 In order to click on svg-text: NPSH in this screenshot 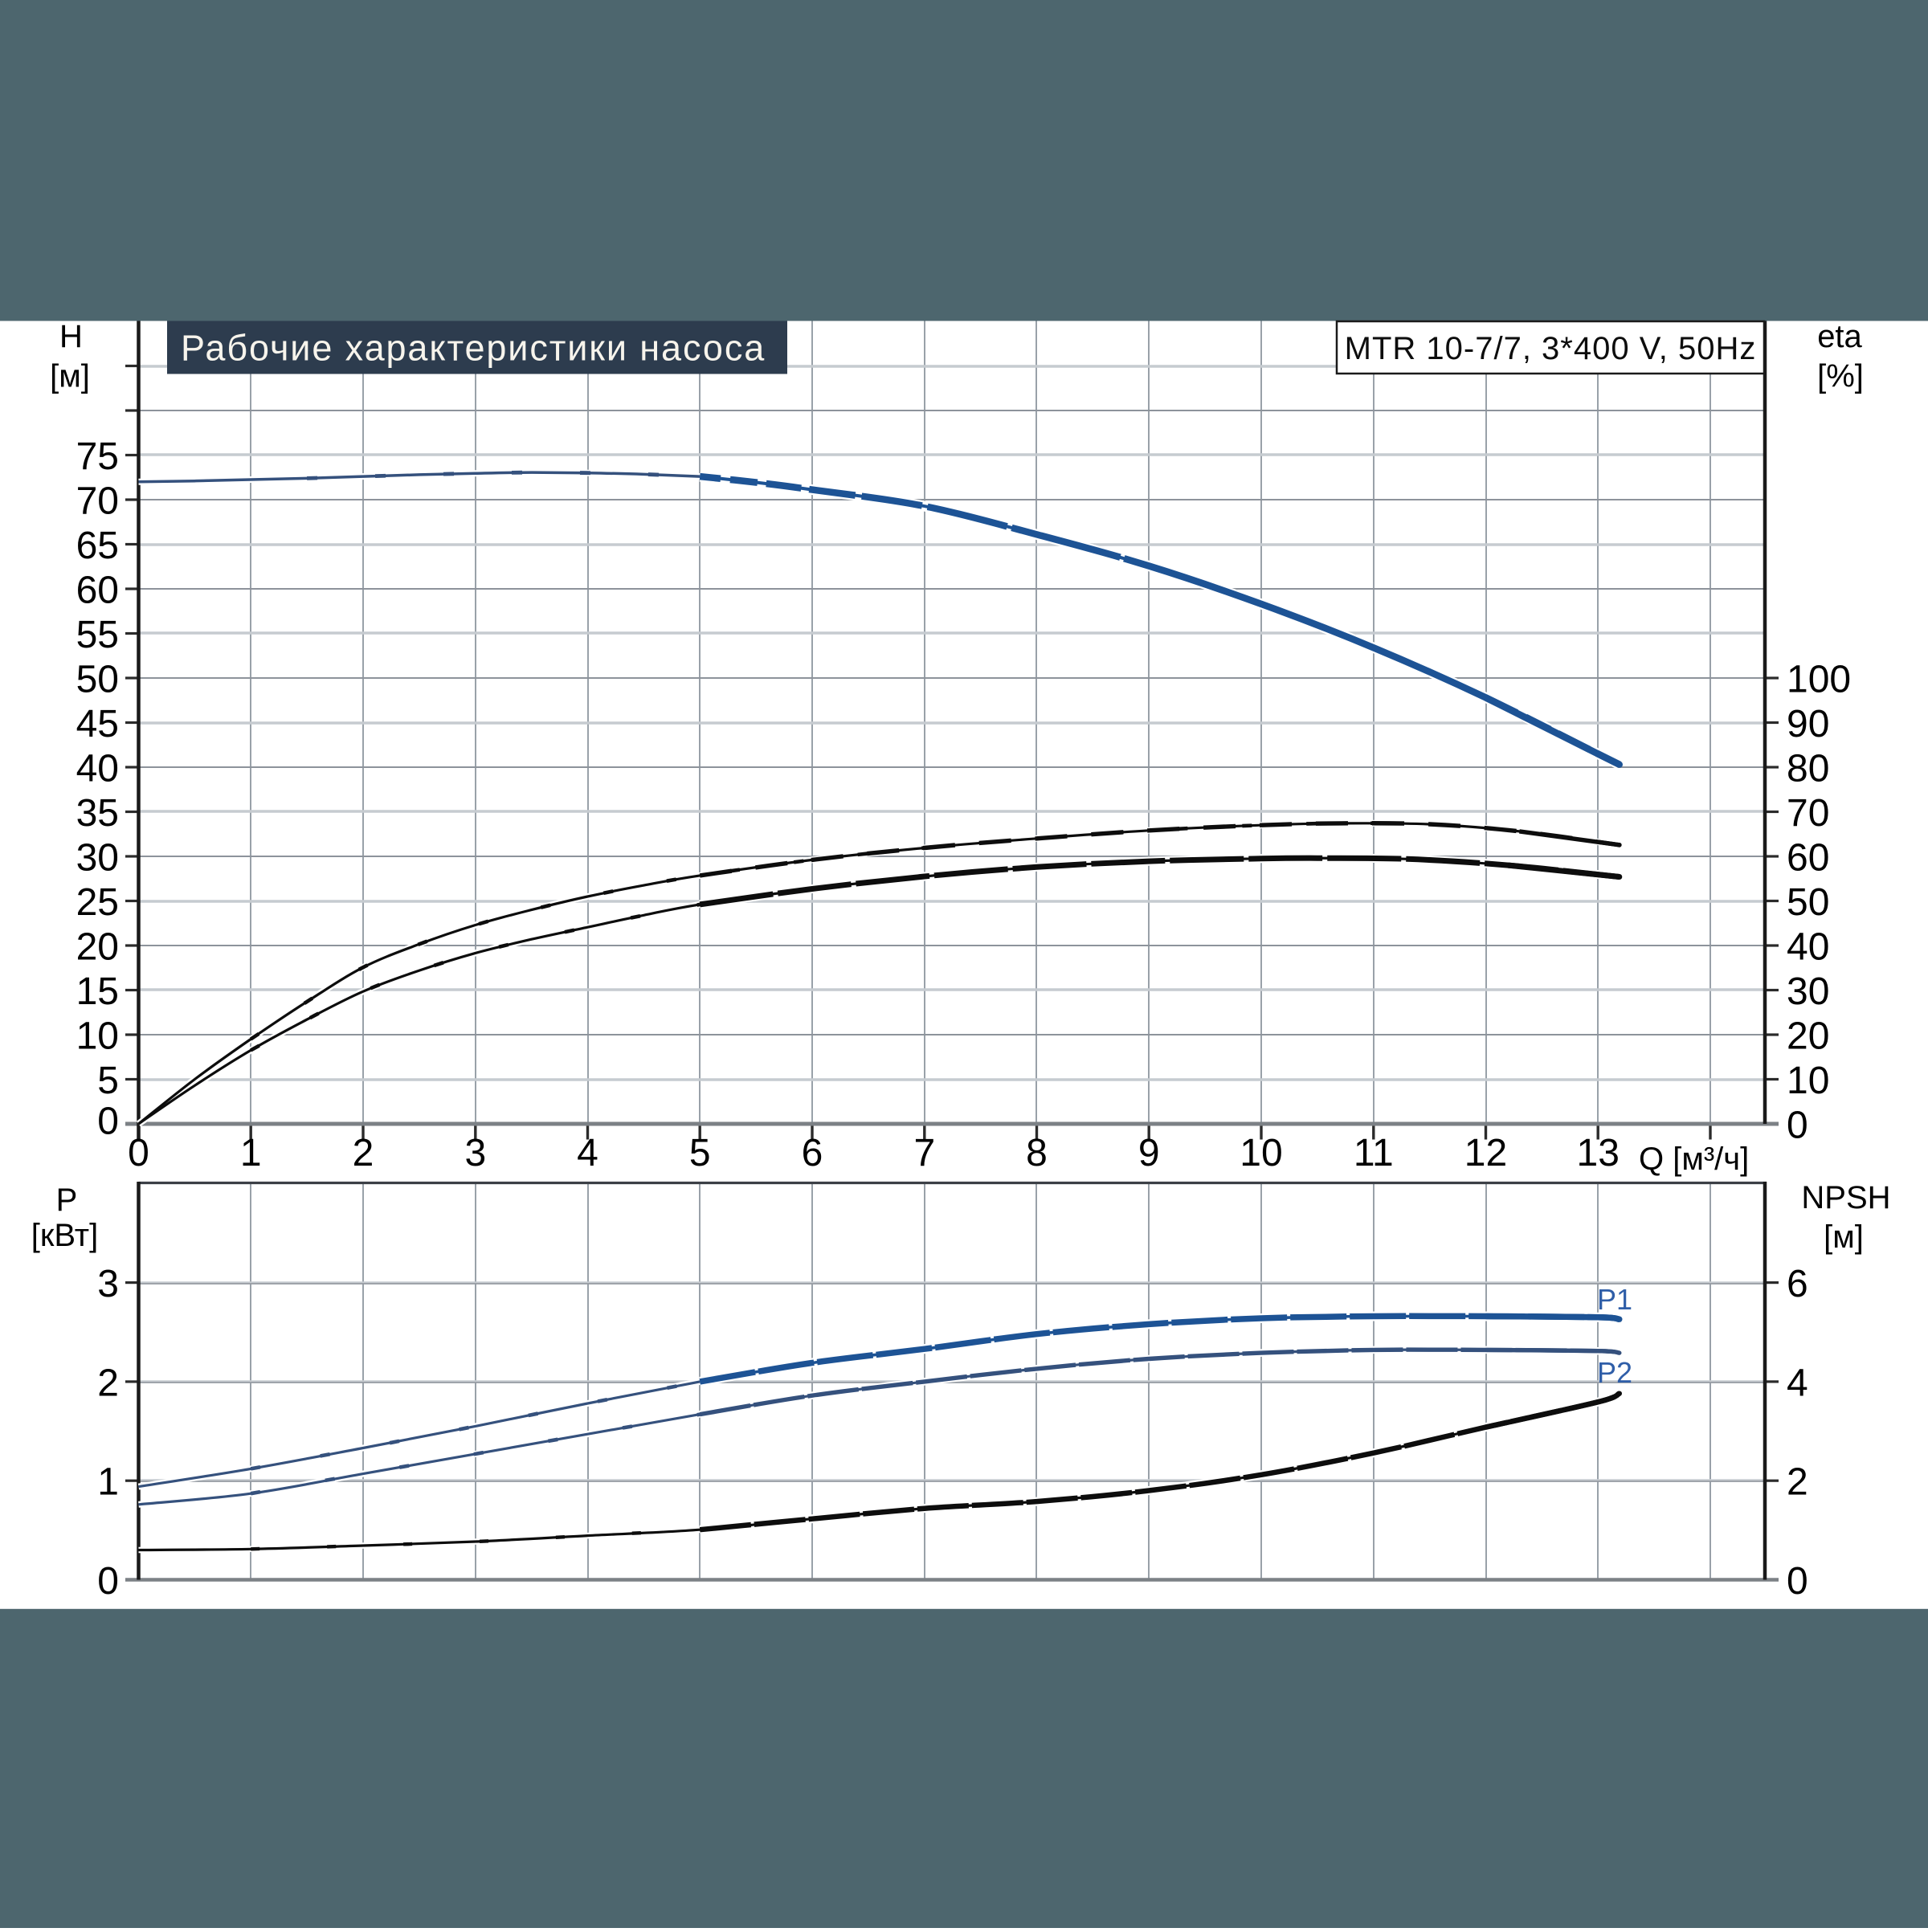, I will do `click(1845, 1197)`.